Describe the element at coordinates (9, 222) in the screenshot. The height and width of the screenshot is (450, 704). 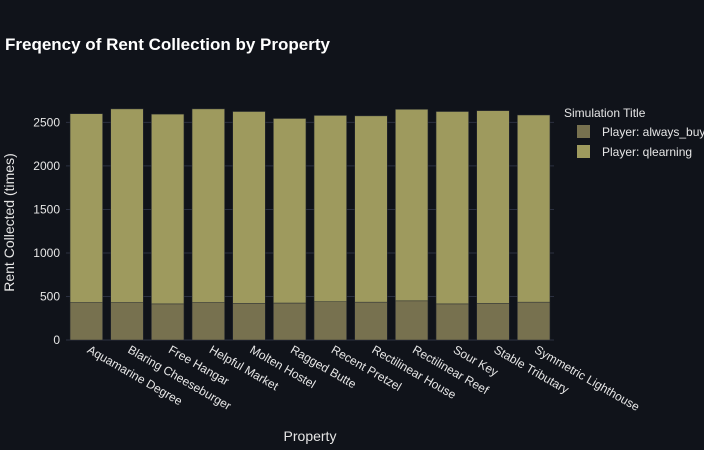
I see `y-axis-title: Rent Collected (times)` at that location.